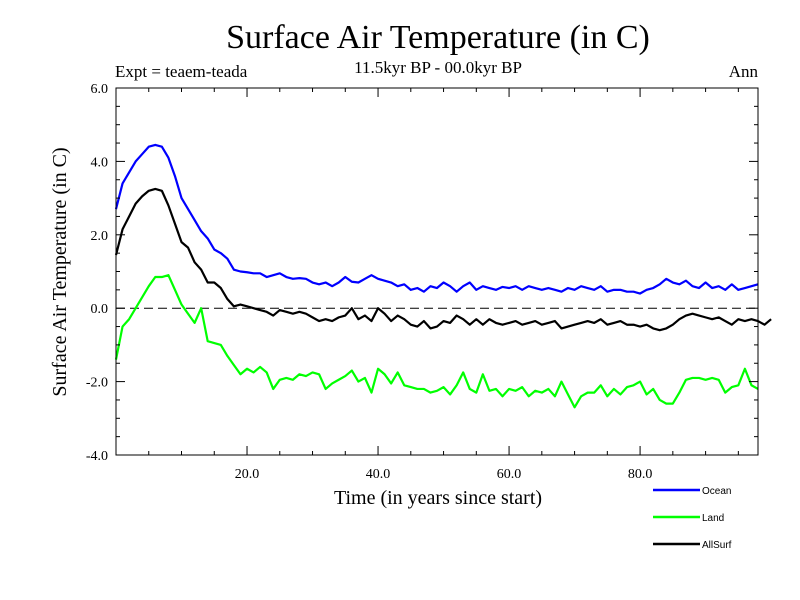 The image size is (800, 600). Describe the element at coordinates (640, 474) in the screenshot. I see `x-tick-label: 80.0` at that location.